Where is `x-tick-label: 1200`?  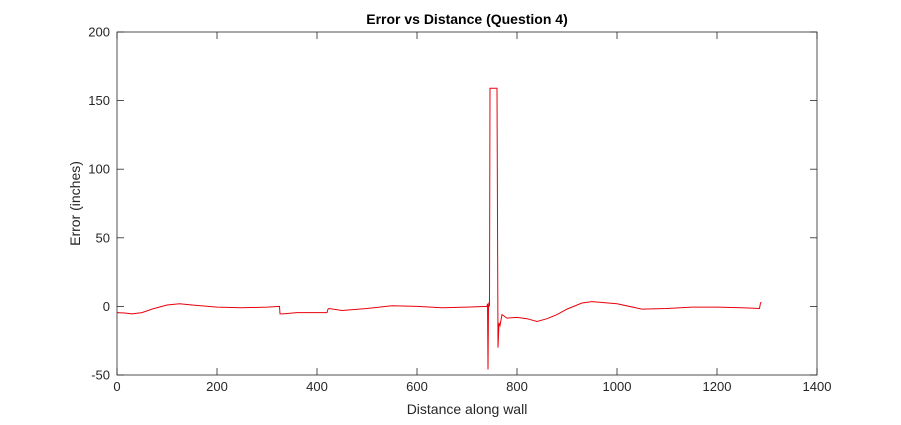
x-tick-label: 1200 is located at coordinates (717, 386).